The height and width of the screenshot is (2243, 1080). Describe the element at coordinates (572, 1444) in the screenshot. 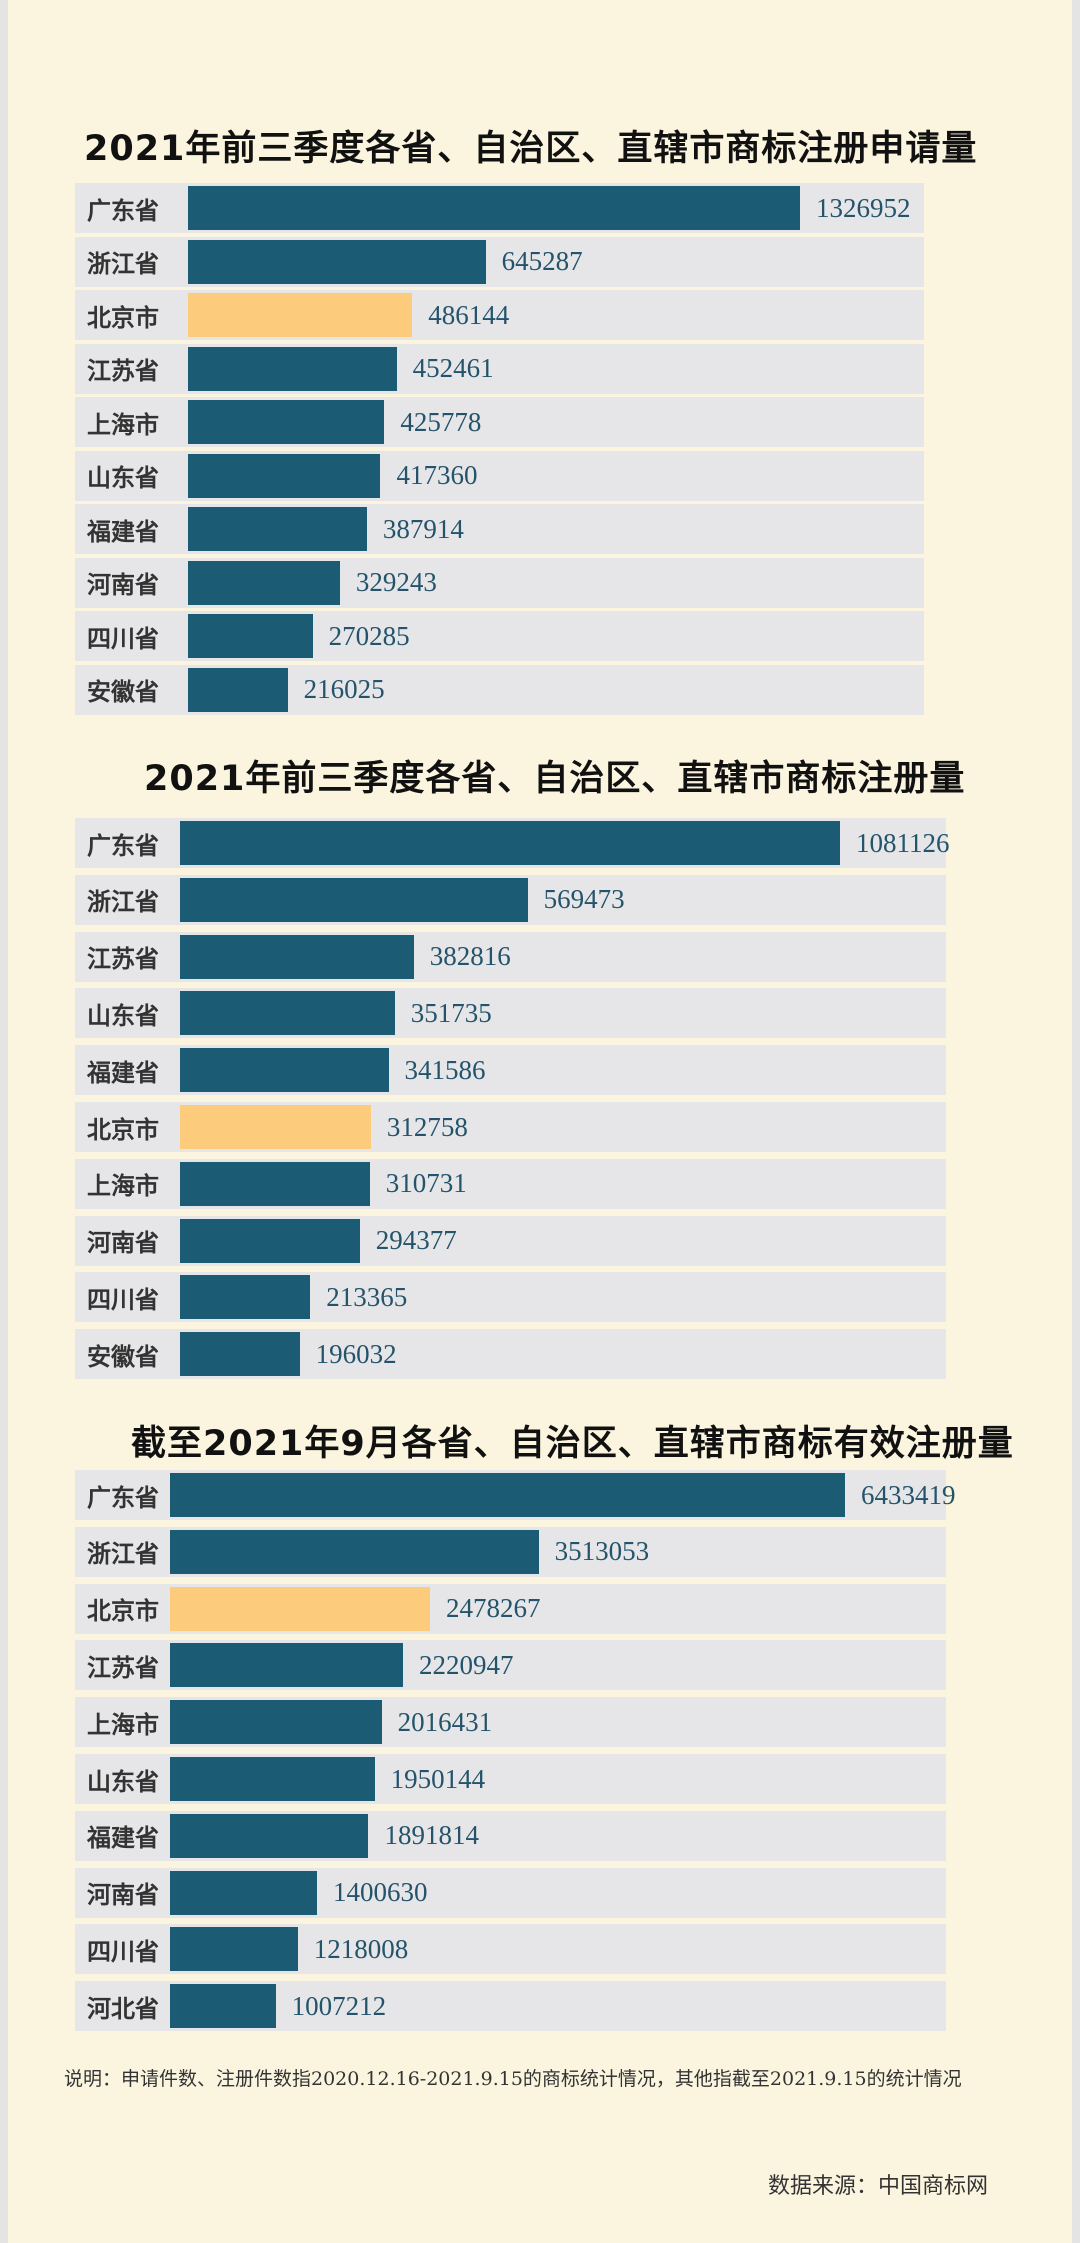

I see `chart-title: 截至2021年9月各省、自治区、直辖市商标有效注册量` at that location.